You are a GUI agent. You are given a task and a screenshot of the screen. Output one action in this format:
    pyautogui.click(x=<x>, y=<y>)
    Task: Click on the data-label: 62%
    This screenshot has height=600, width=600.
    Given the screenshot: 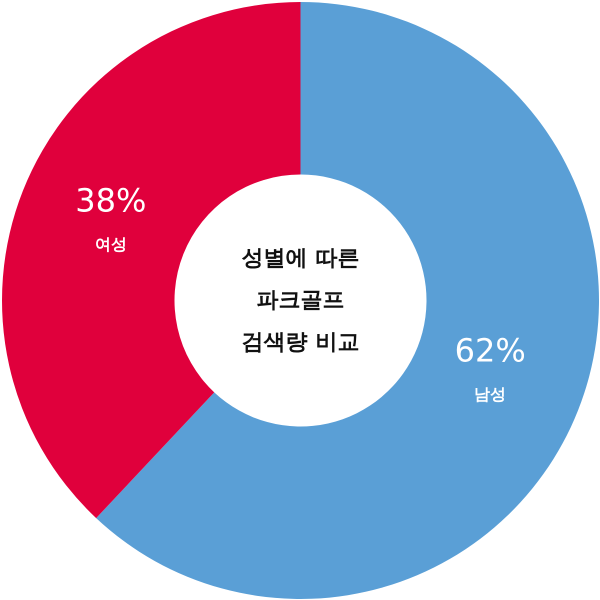 What is the action you would take?
    pyautogui.click(x=490, y=351)
    